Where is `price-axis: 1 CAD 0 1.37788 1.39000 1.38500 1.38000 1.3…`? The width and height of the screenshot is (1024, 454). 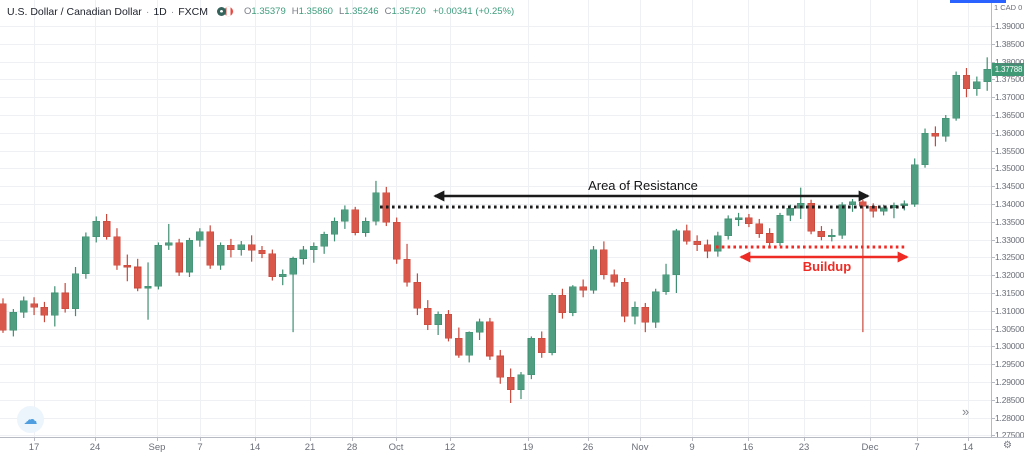
price-axis: 1 CAD 0 1.37788 1.39000 1.38500 1.38000 1.3… is located at coordinates (1007, 220).